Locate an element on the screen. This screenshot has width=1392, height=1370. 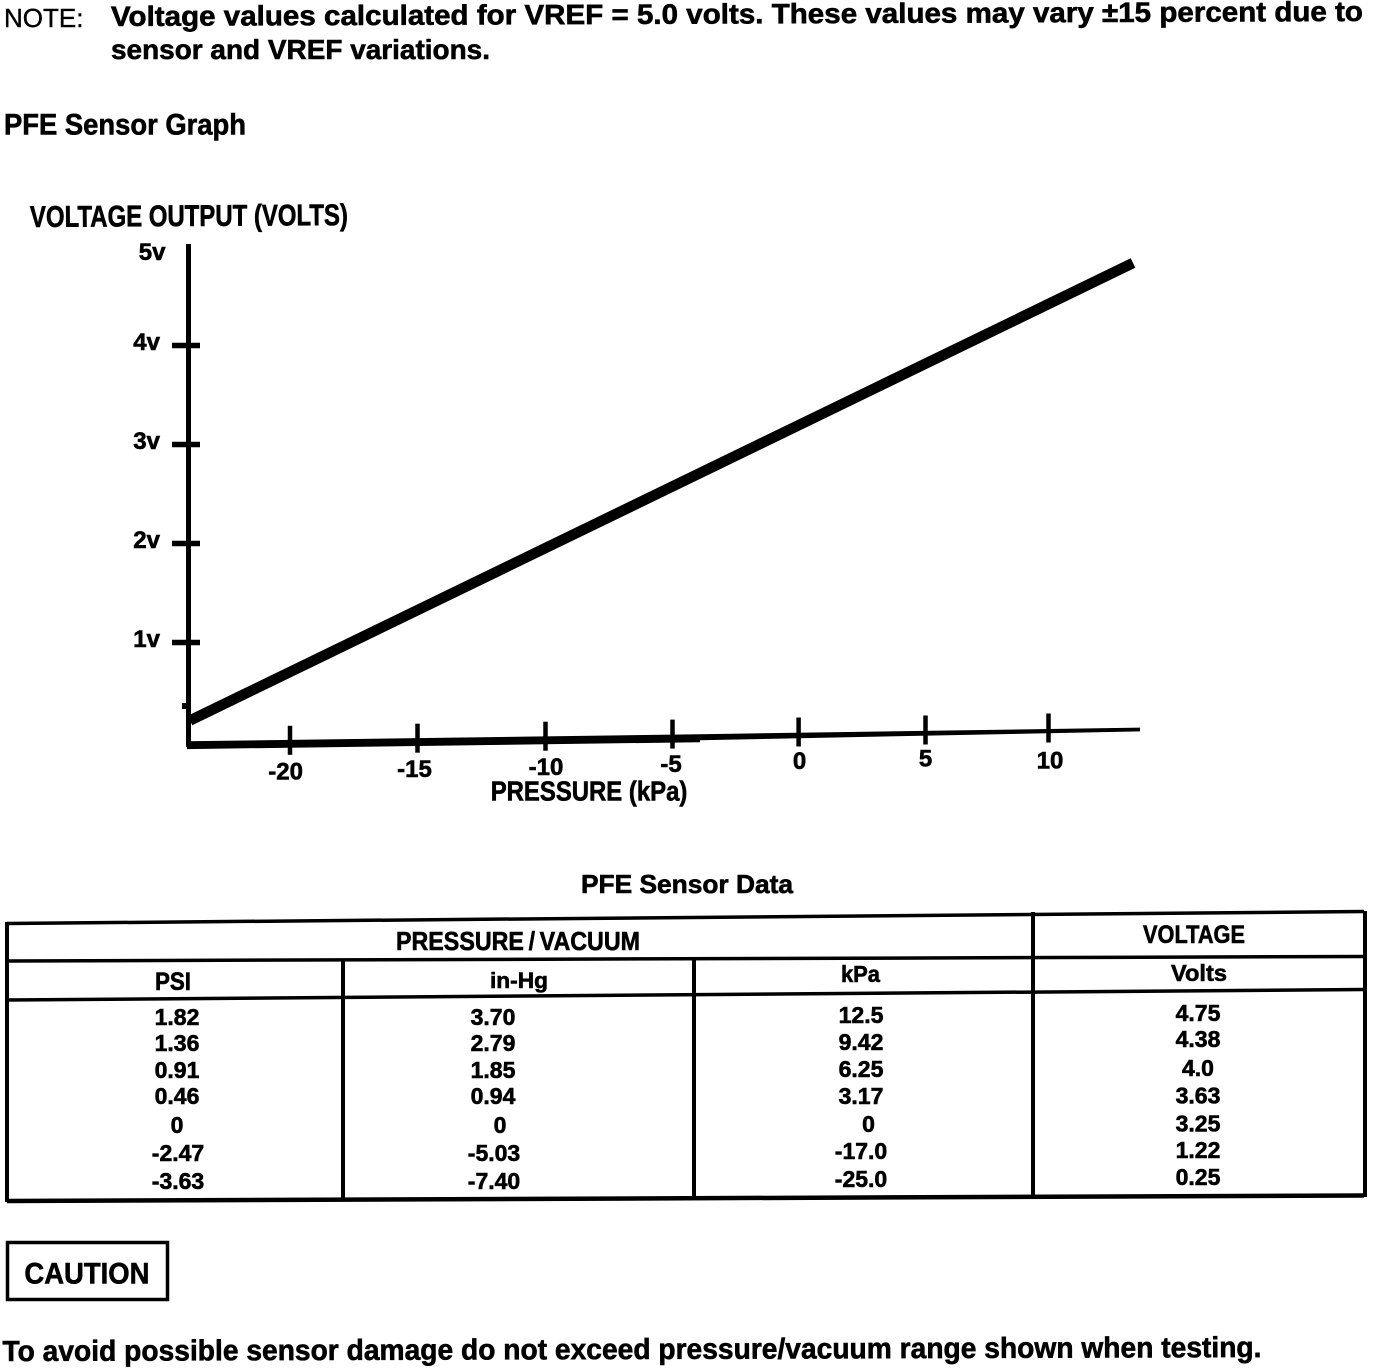
svg-text: 9.42 is located at coordinates (861, 1042).